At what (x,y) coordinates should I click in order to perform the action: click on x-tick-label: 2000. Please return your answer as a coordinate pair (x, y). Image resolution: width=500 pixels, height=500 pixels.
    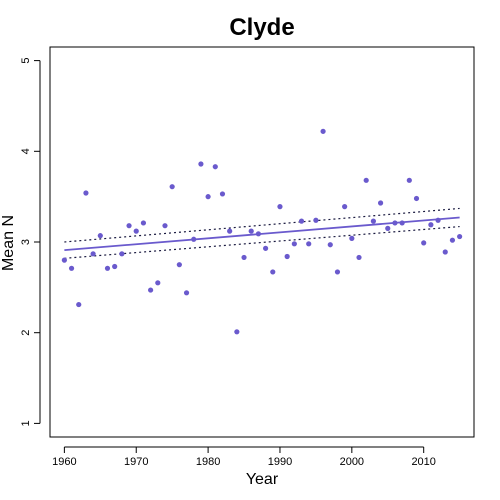
    Looking at the image, I should click on (352, 462).